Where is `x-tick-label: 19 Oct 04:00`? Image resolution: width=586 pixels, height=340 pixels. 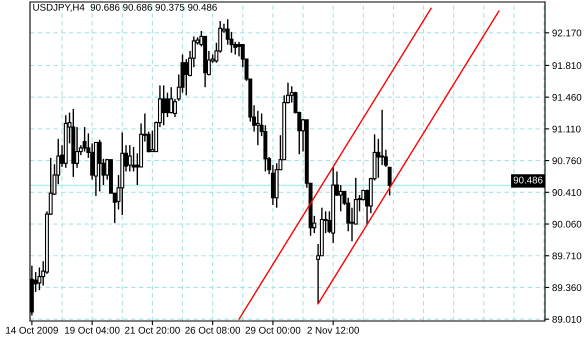 x-tick-label: 19 Oct 04:00 is located at coordinates (92, 330).